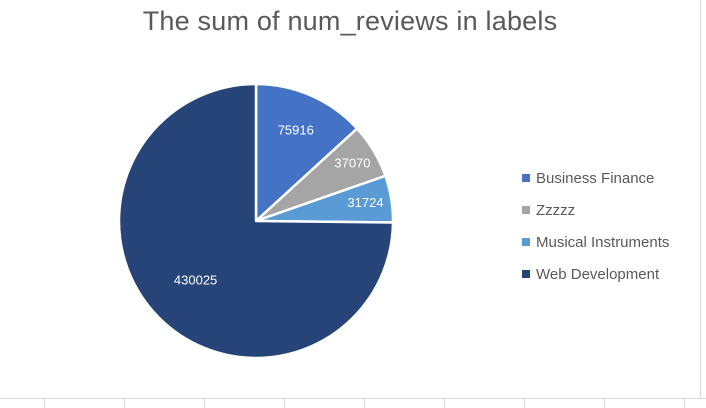 This screenshot has width=706, height=408. I want to click on legend-item-business-finance: Business Finance, so click(595, 178).